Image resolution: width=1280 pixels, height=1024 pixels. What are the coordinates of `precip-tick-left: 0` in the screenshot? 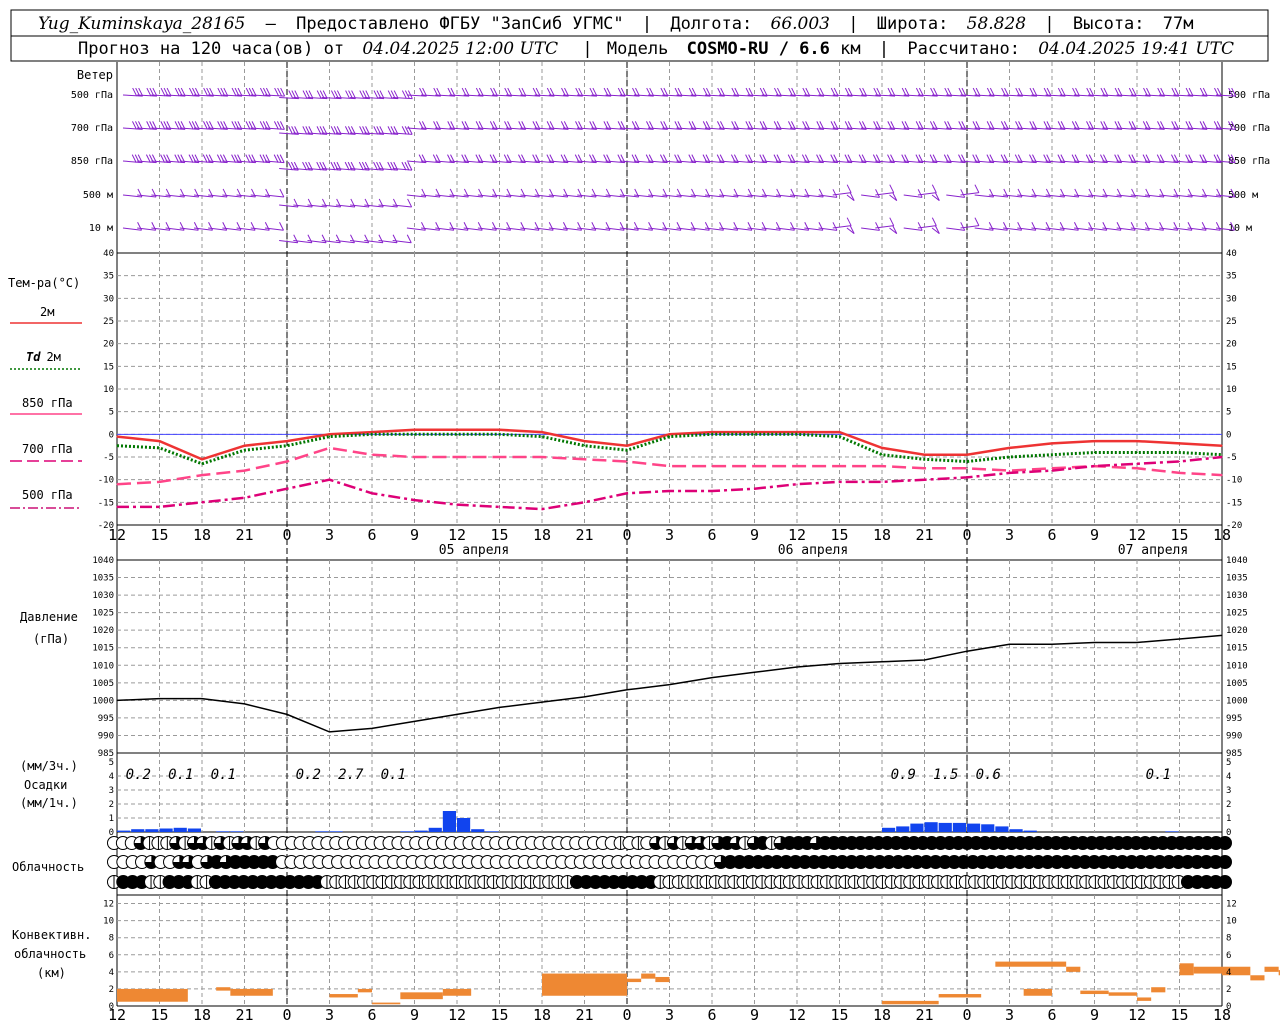 It's located at (111, 833).